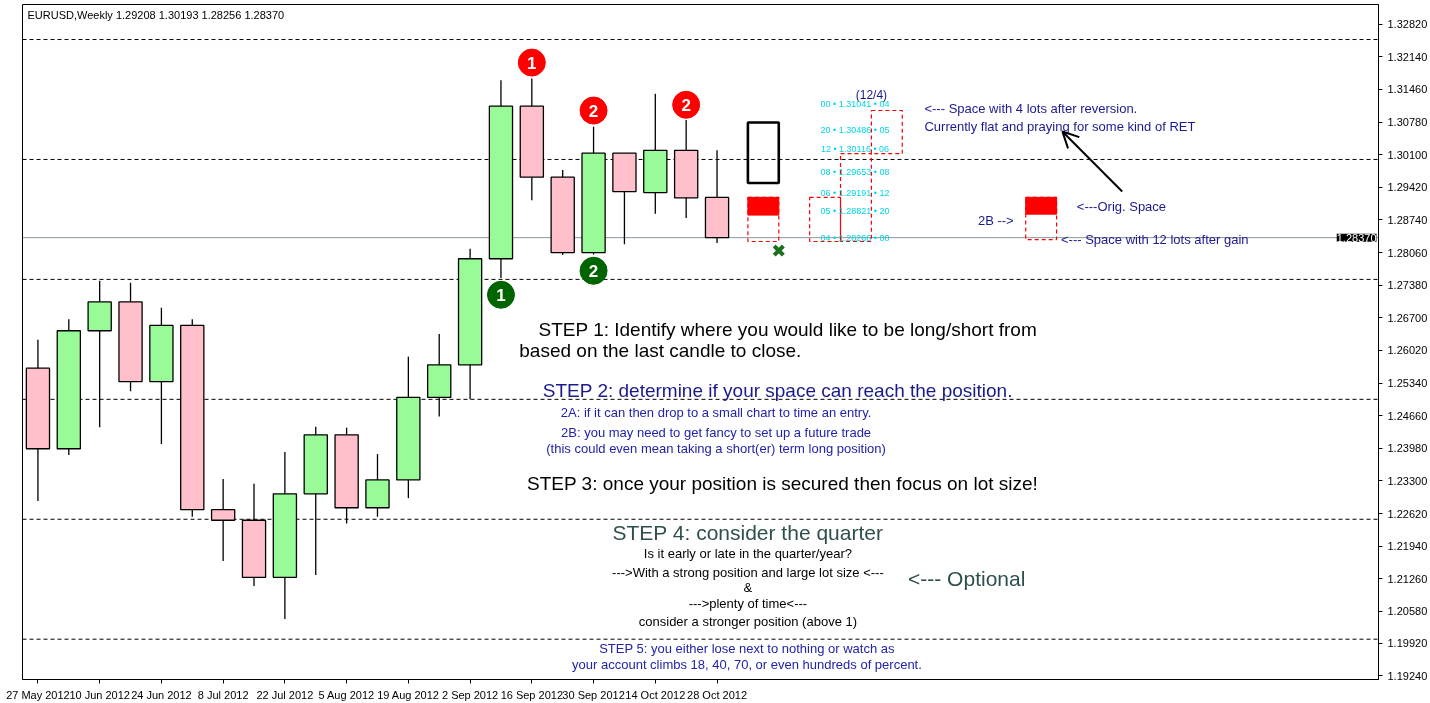 This screenshot has height=703, width=1430. What do you see at coordinates (747, 649) in the screenshot?
I see `annotation: STEP 5: you either lose next to nothing or watch as` at bounding box center [747, 649].